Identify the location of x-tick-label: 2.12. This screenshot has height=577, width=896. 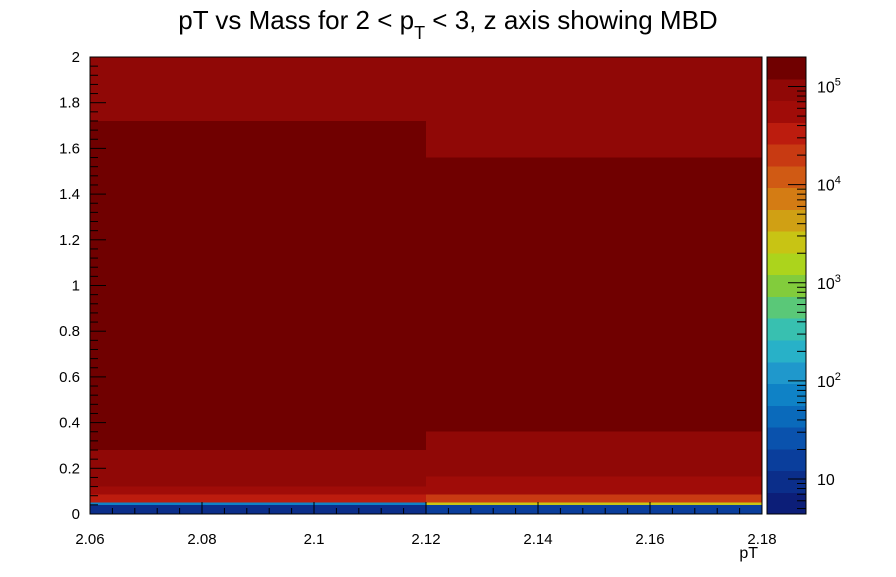
(425, 539).